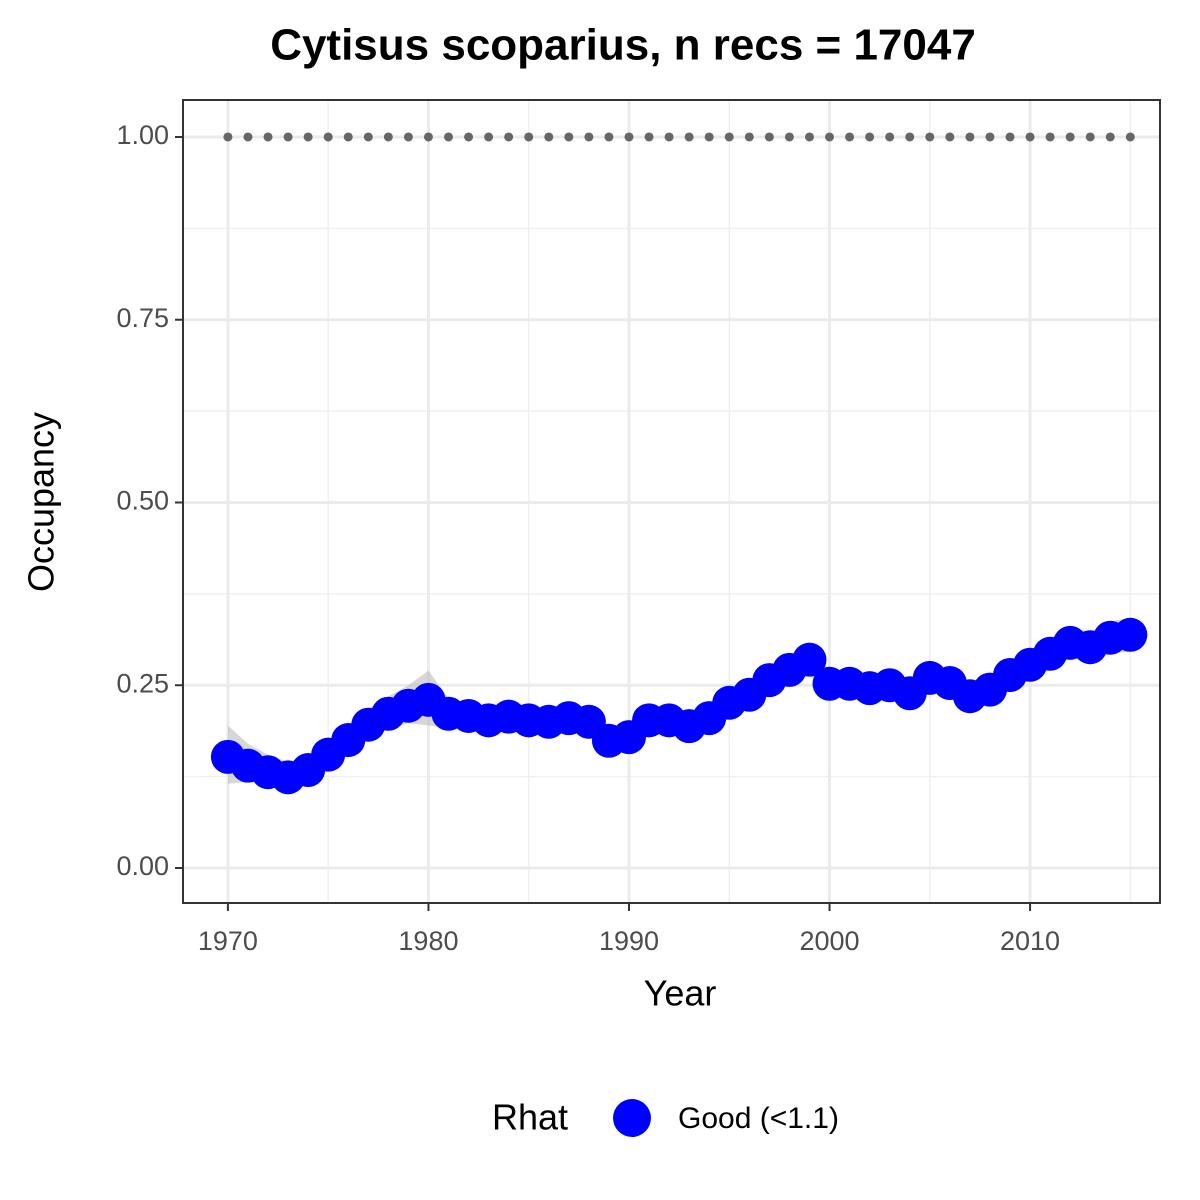  I want to click on y-tick-label: 0.25, so click(142, 683).